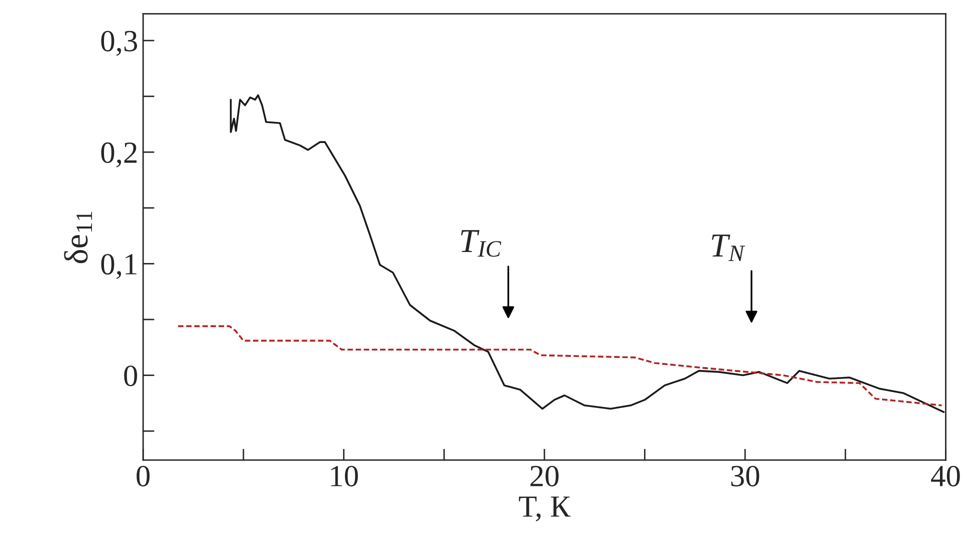 This screenshot has height=551, width=967. Describe the element at coordinates (560, 365) in the screenshot. I see `line-series` at that location.